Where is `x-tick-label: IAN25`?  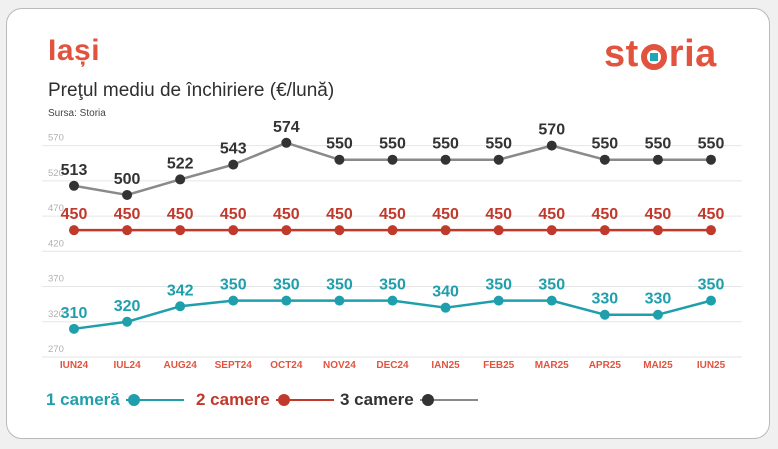
x-tick-label: IAN25 is located at coordinates (445, 365).